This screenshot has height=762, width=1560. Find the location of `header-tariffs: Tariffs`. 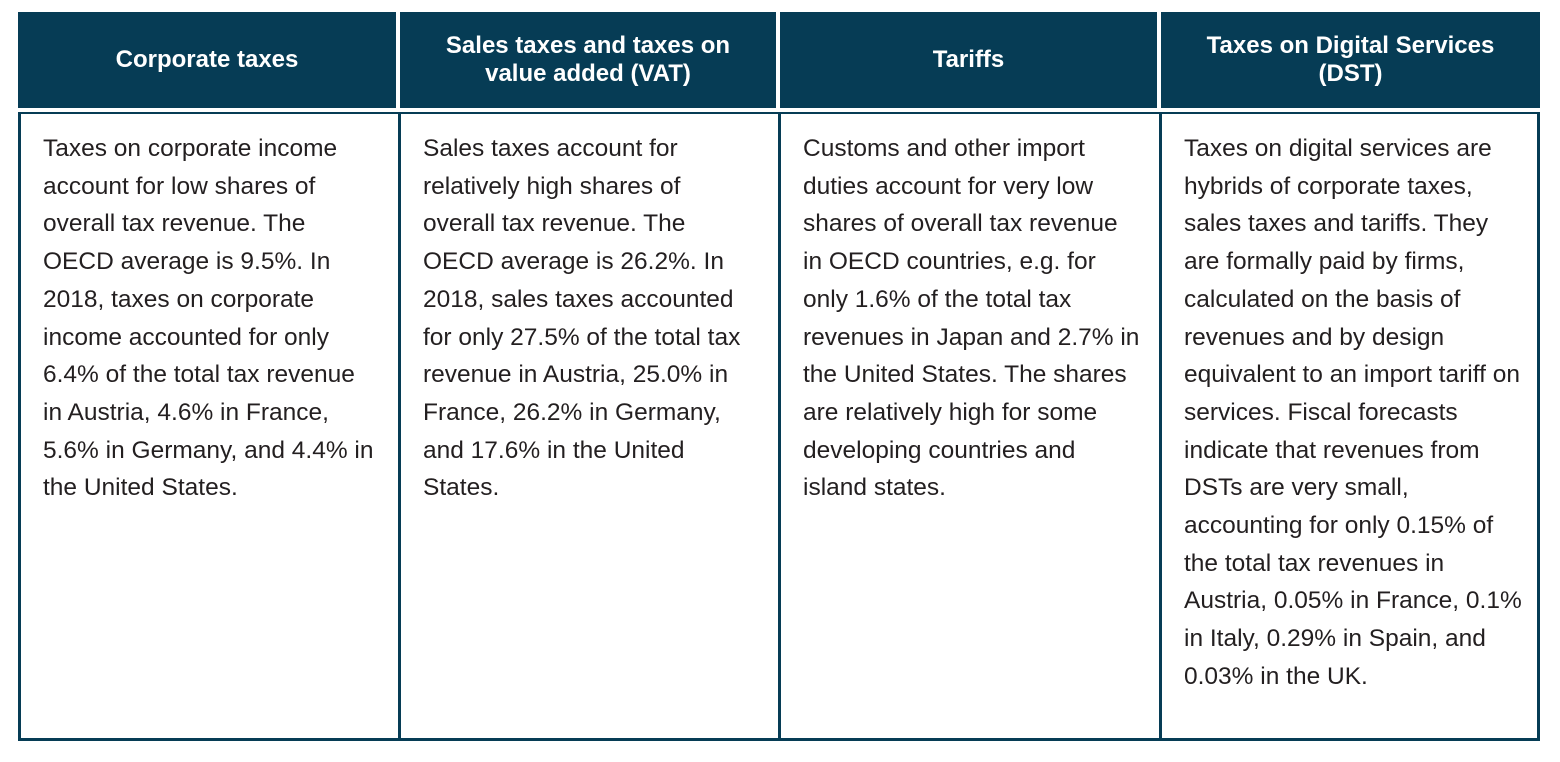

header-tariffs: Tariffs is located at coordinates (968, 60).